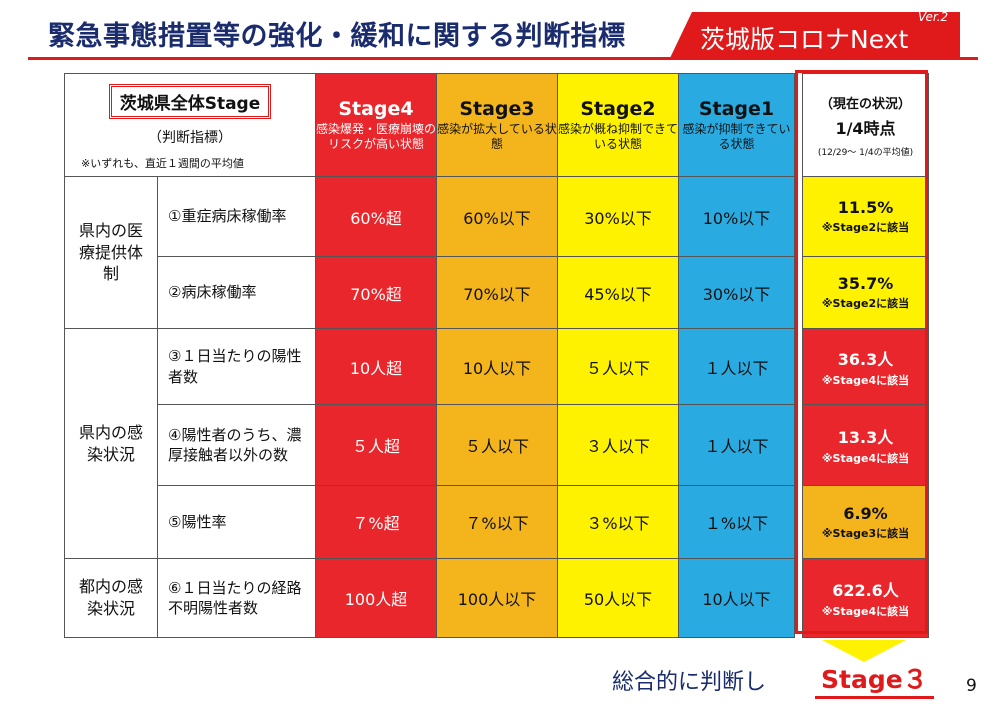 The image size is (1000, 707). What do you see at coordinates (236, 445) in the screenshot?
I see `indicator-label: ④陽性者のうち、濃厚接触者以外の数` at bounding box center [236, 445].